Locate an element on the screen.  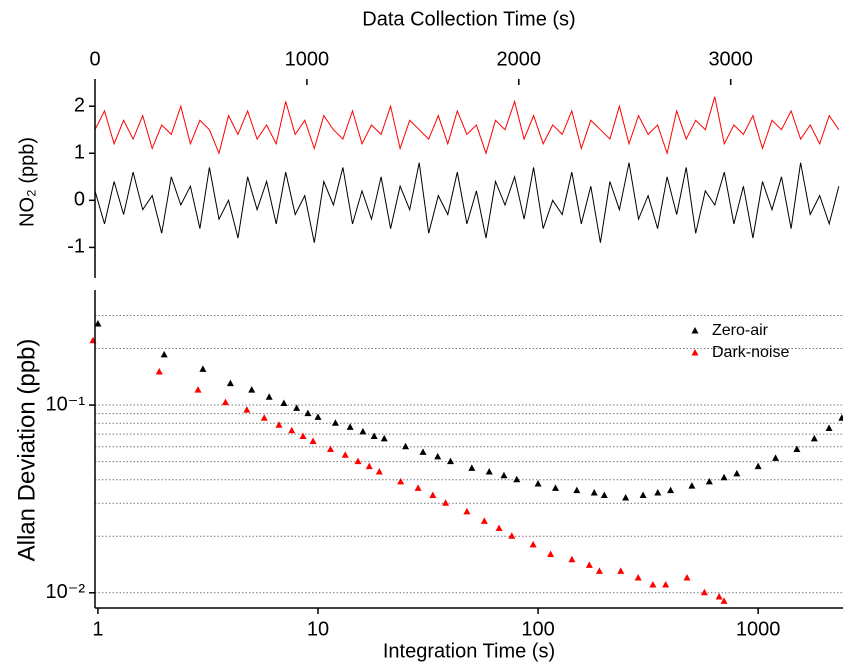
legend-label: Dark-noise is located at coordinates (750, 352).